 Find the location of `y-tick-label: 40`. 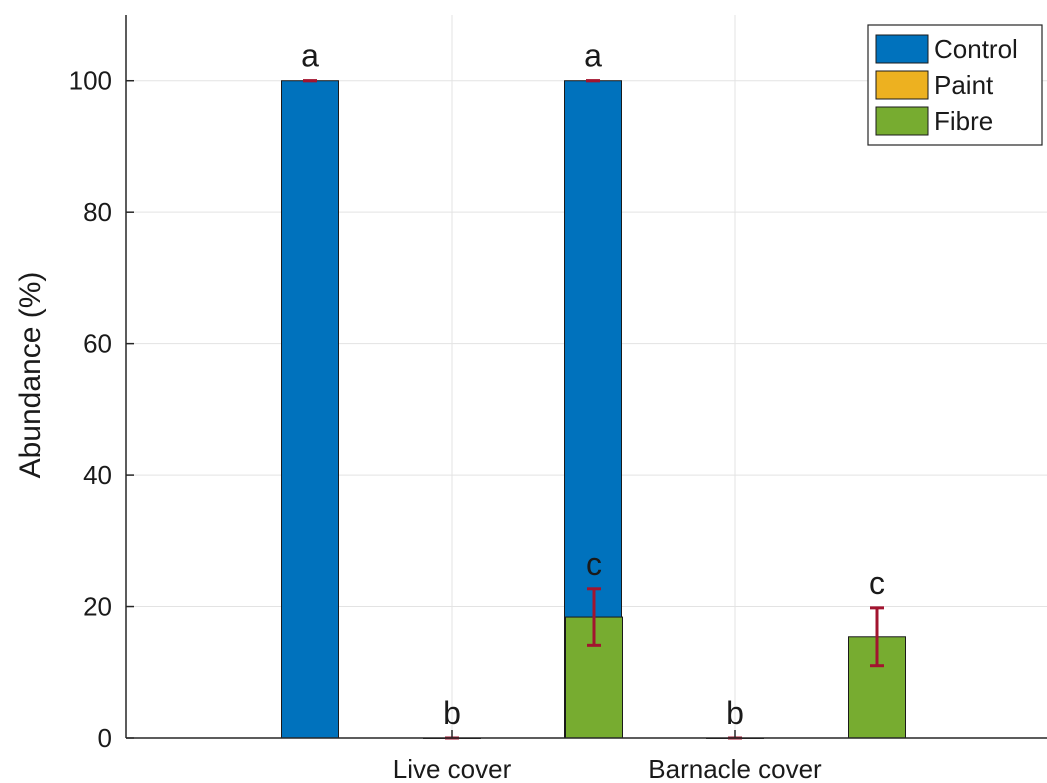

y-tick-label: 40 is located at coordinates (97, 475).